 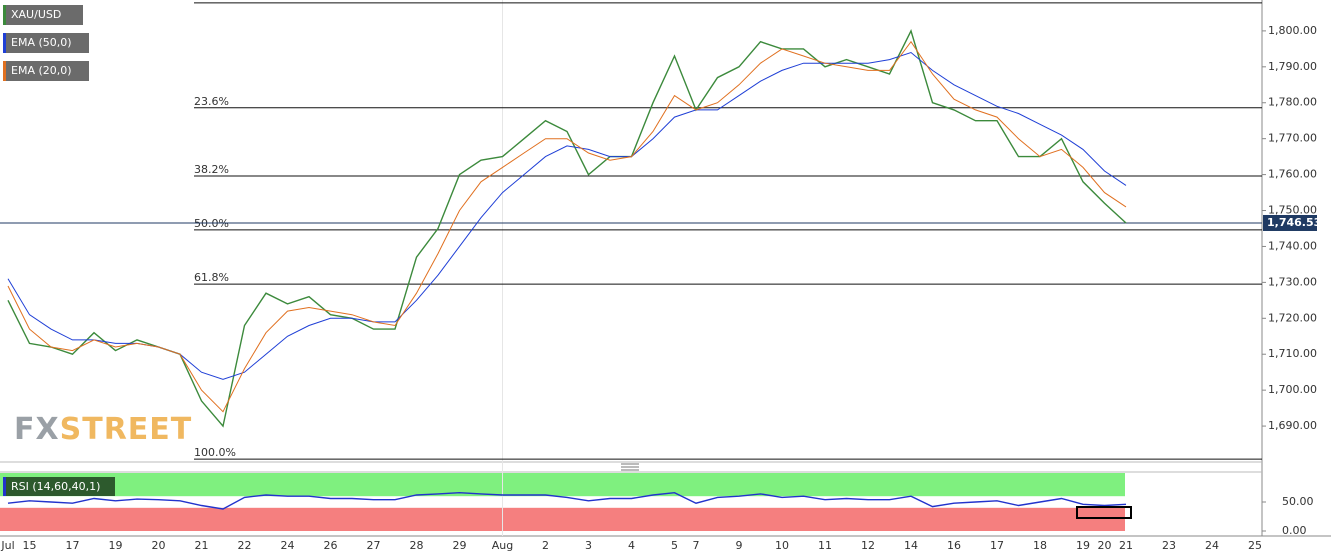 I want to click on legend-label: EMA (50,0), so click(x=41, y=42).